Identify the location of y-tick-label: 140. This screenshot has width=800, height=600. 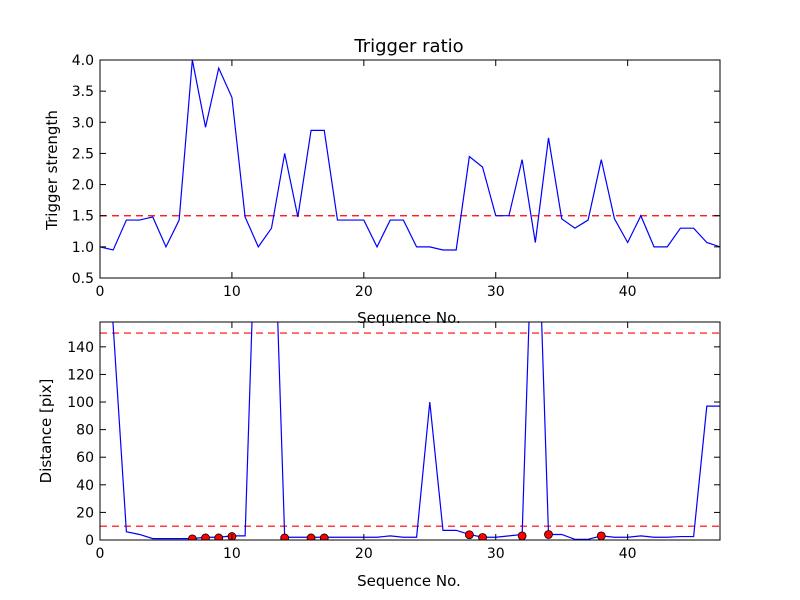
(80, 348).